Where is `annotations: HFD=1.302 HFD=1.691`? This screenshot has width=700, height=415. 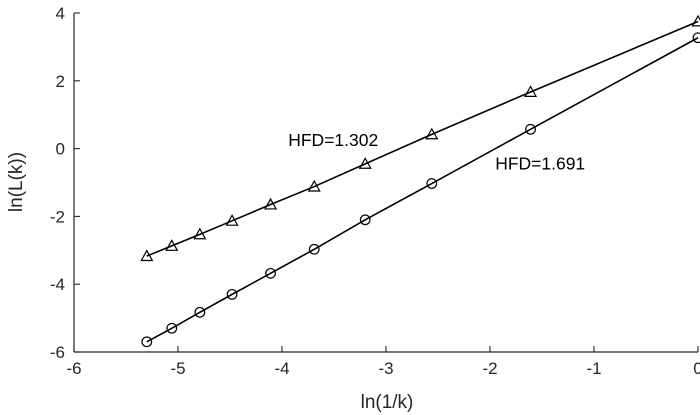 annotations: HFD=1.302 HFD=1.691 is located at coordinates (436, 152).